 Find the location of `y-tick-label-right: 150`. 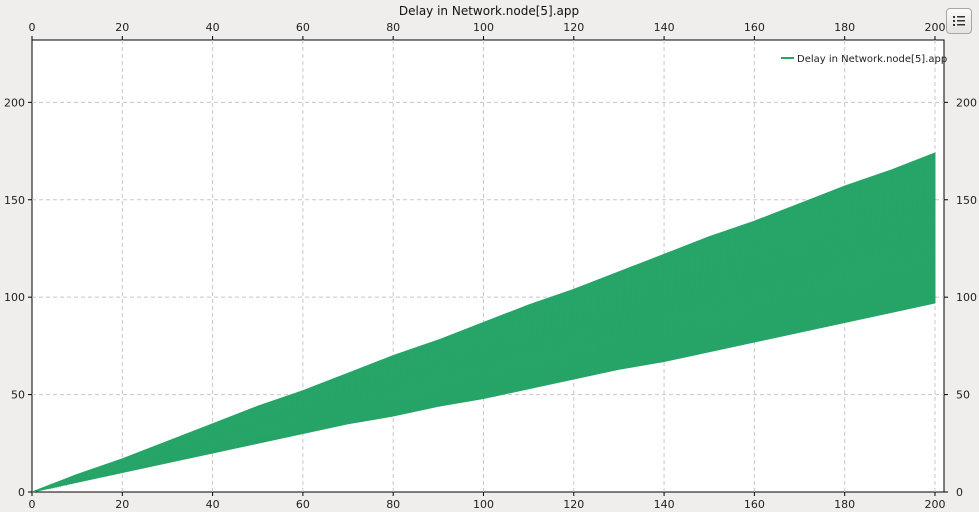

y-tick-label-right: 150 is located at coordinates (966, 200).